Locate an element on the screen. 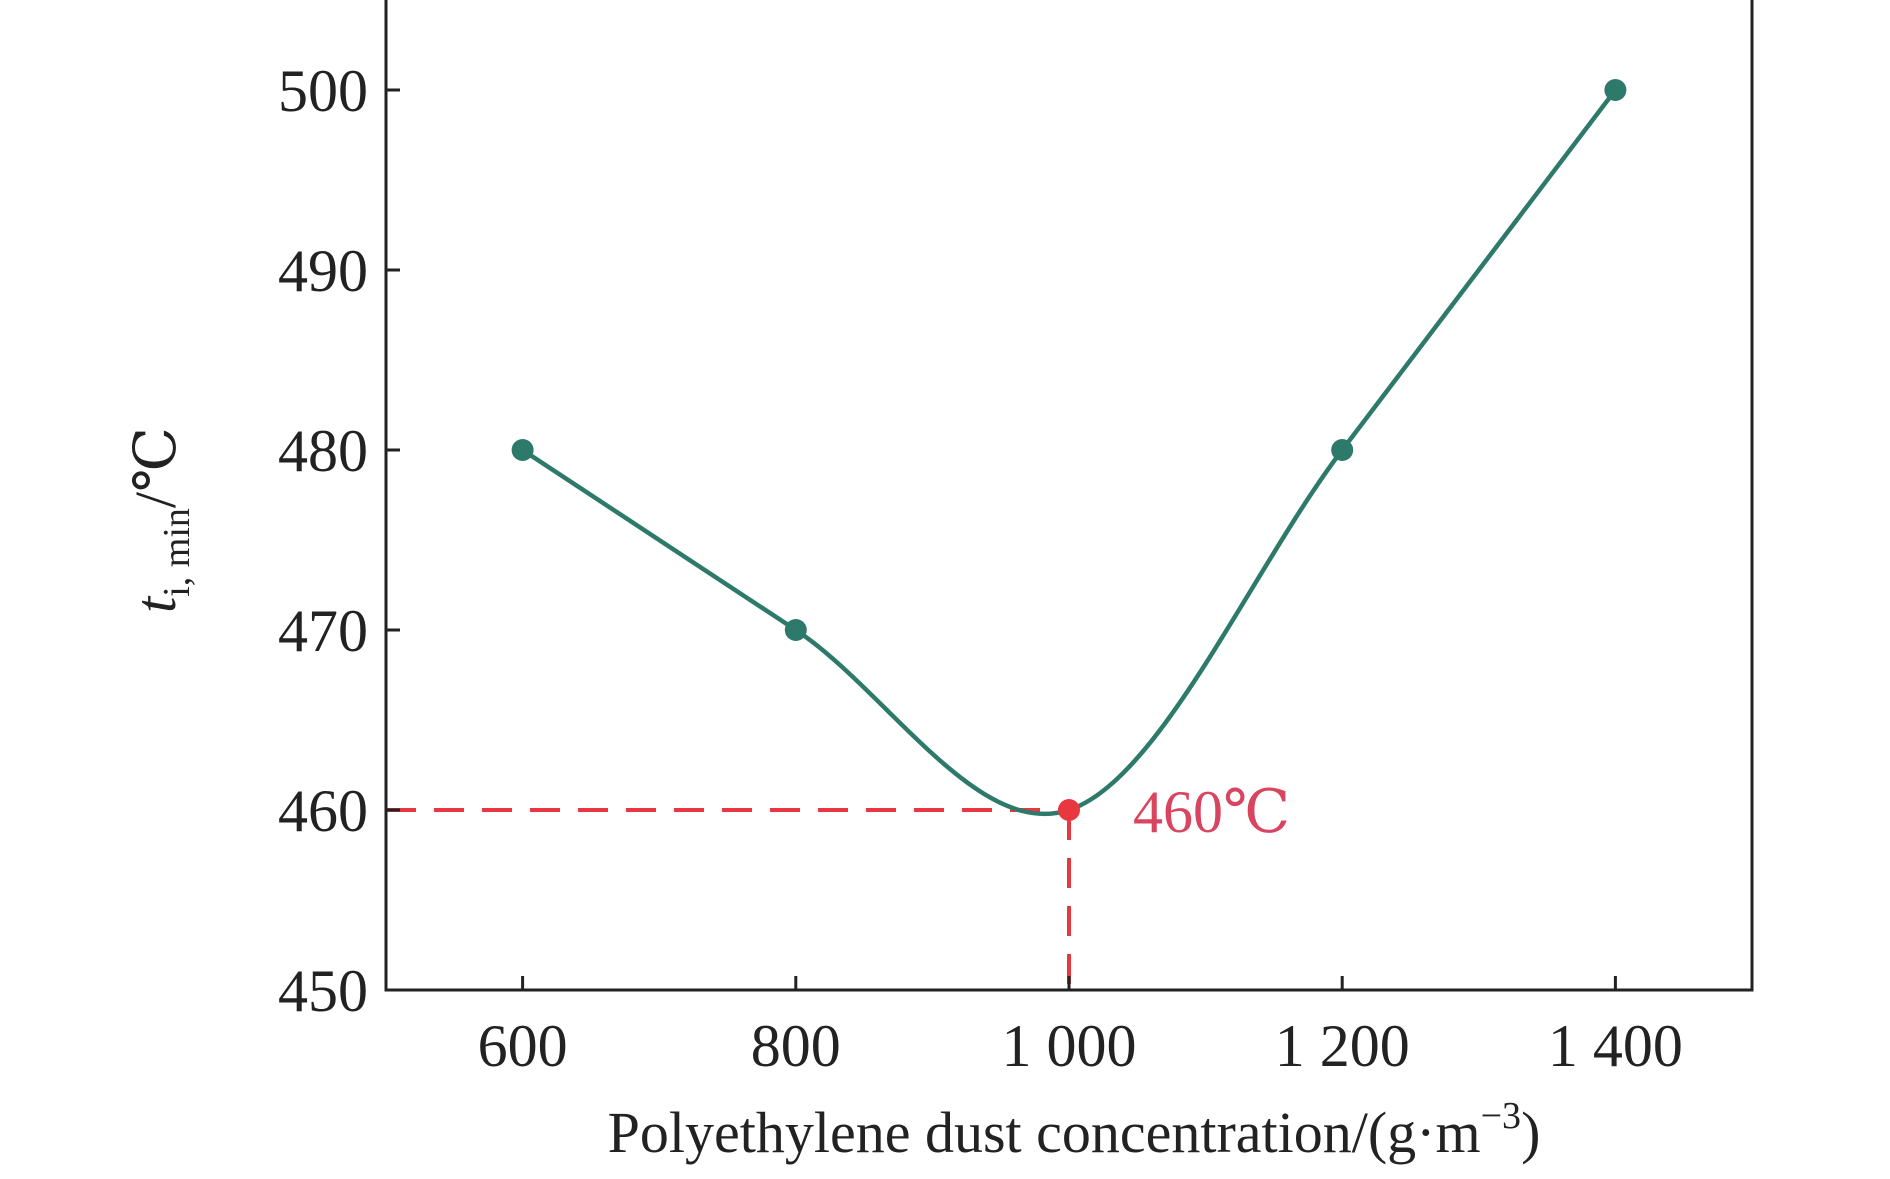 The image size is (1890, 1179). x-tick-label: 800 is located at coordinates (796, 1046).